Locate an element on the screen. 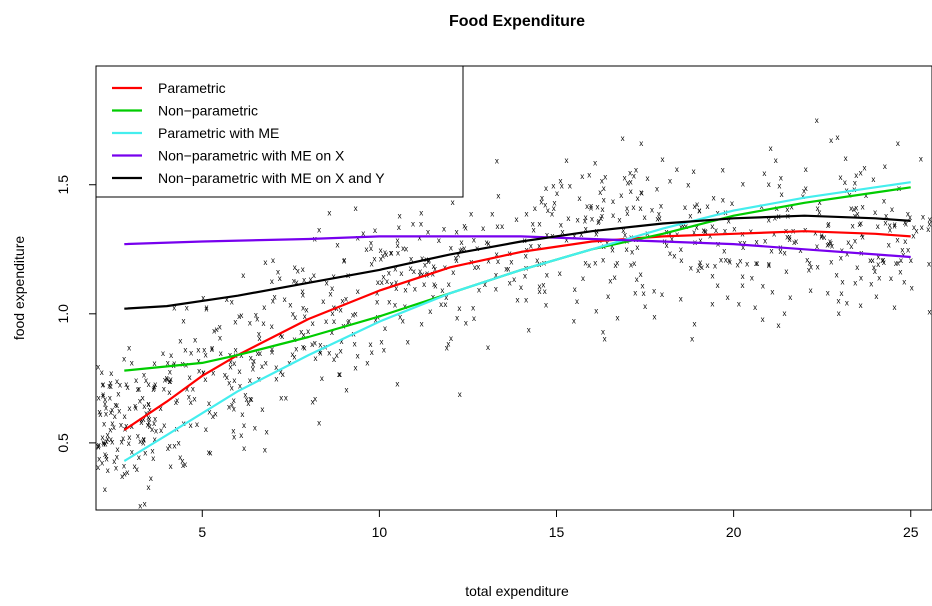  x-axis: 5 10 15 20 25 is located at coordinates (558, 524).